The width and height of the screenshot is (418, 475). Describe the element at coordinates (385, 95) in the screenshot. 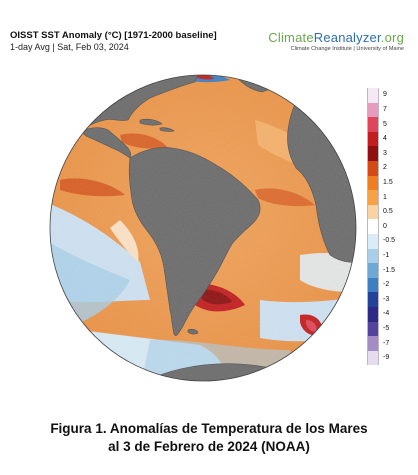

I see `legend-label: 9` at that location.